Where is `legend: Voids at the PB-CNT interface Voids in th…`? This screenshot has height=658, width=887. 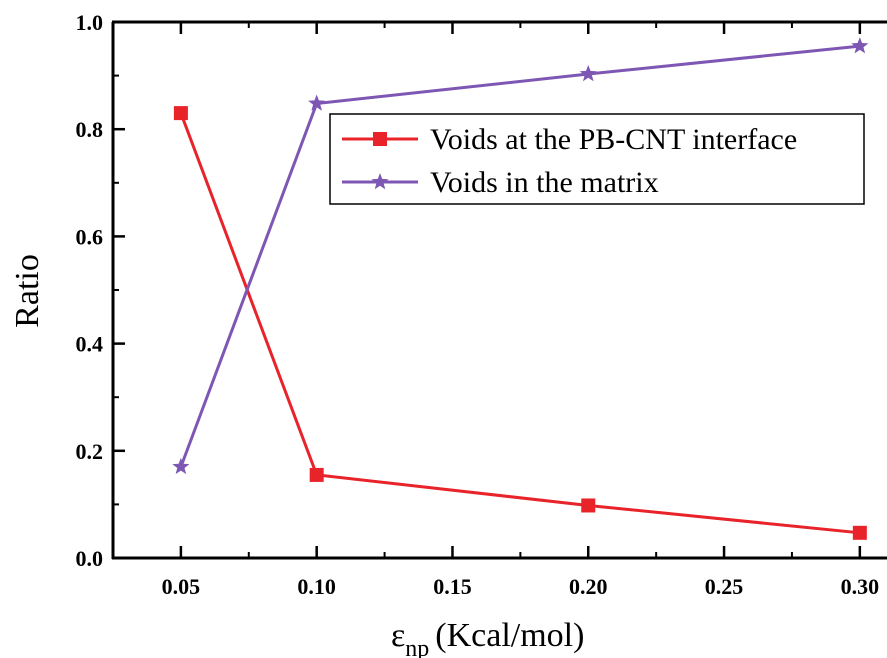 legend: Voids at the PB-CNT interface Voids in th… is located at coordinates (597, 159).